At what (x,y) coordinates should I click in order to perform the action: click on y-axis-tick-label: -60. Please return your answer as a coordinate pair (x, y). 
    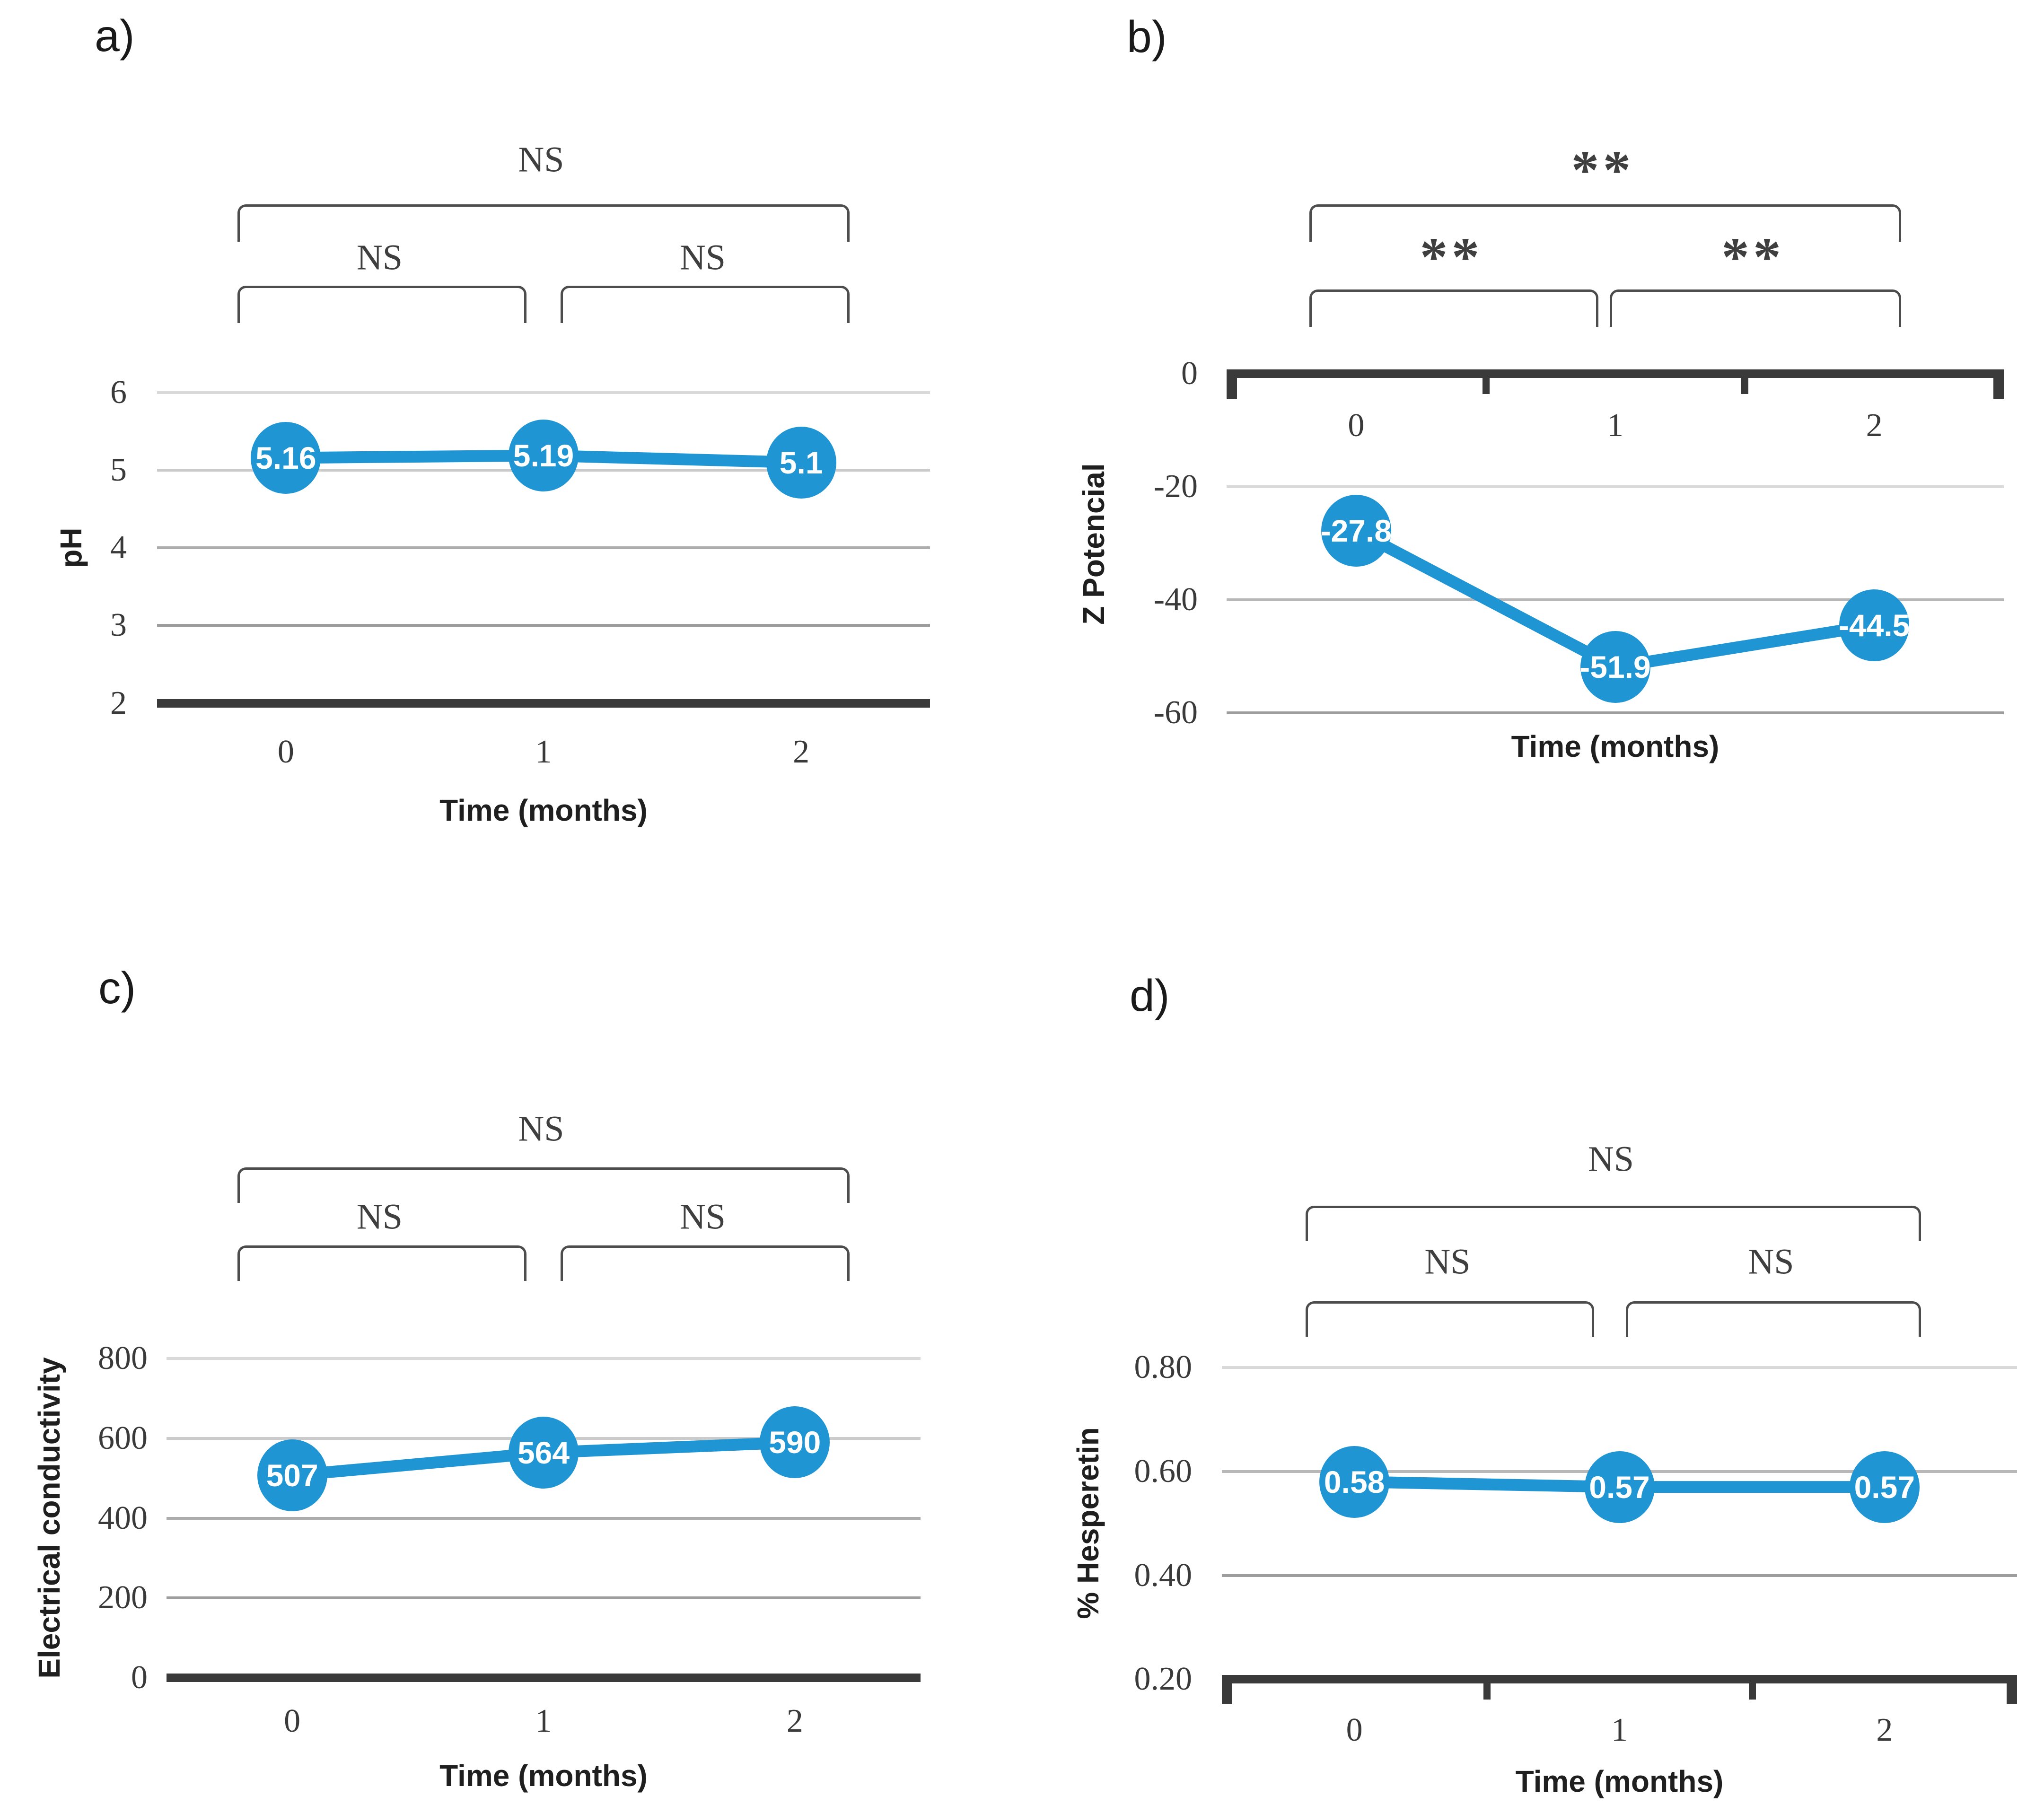
    Looking at the image, I should click on (1175, 713).